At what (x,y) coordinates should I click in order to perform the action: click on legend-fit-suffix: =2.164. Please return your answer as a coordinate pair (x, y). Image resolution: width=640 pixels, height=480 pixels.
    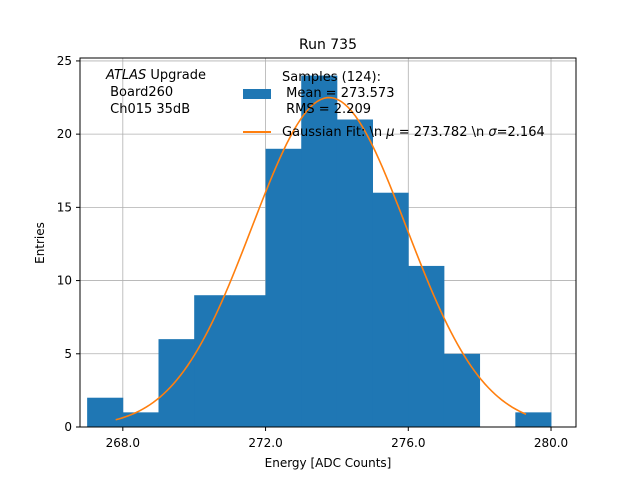
    Looking at the image, I should click on (521, 132).